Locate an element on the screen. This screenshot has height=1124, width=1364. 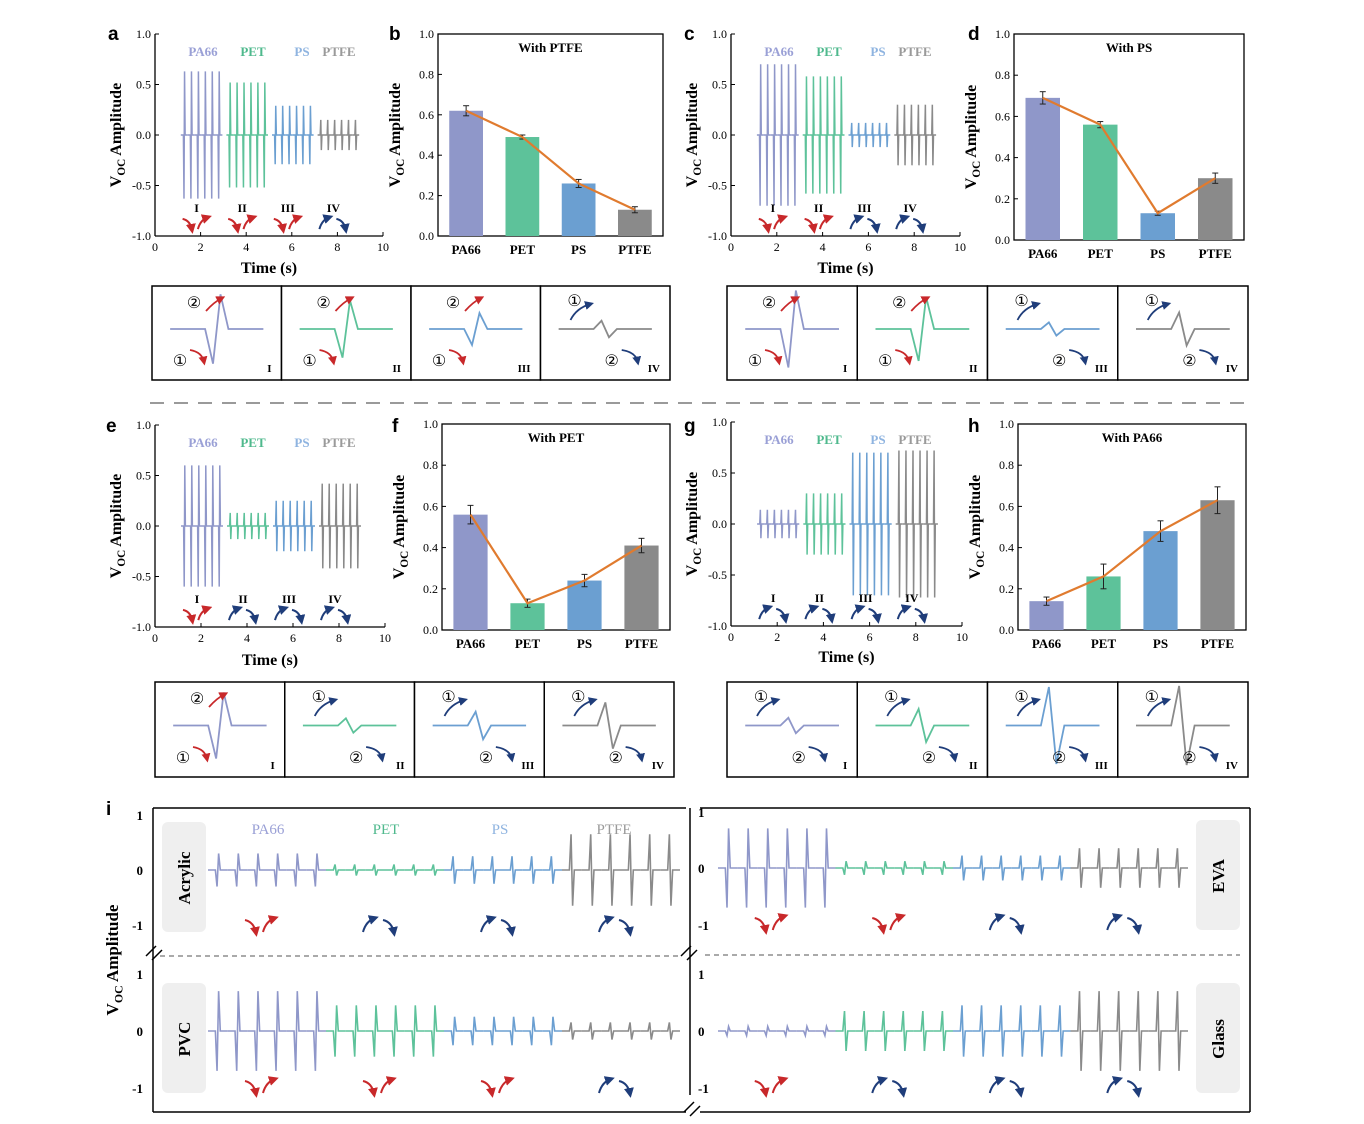
panel-c-xtick-label: 4 is located at coordinates (823, 247).